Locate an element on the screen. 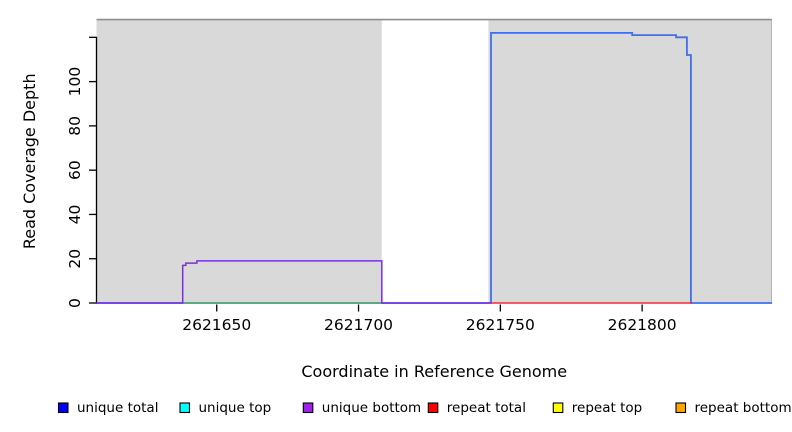  legend-item-repeat-top: repeat top is located at coordinates (597, 408).